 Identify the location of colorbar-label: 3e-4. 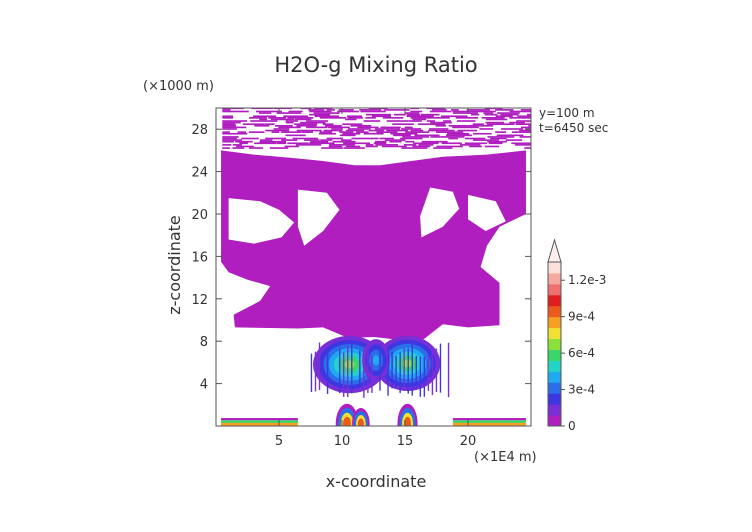
(581, 390).